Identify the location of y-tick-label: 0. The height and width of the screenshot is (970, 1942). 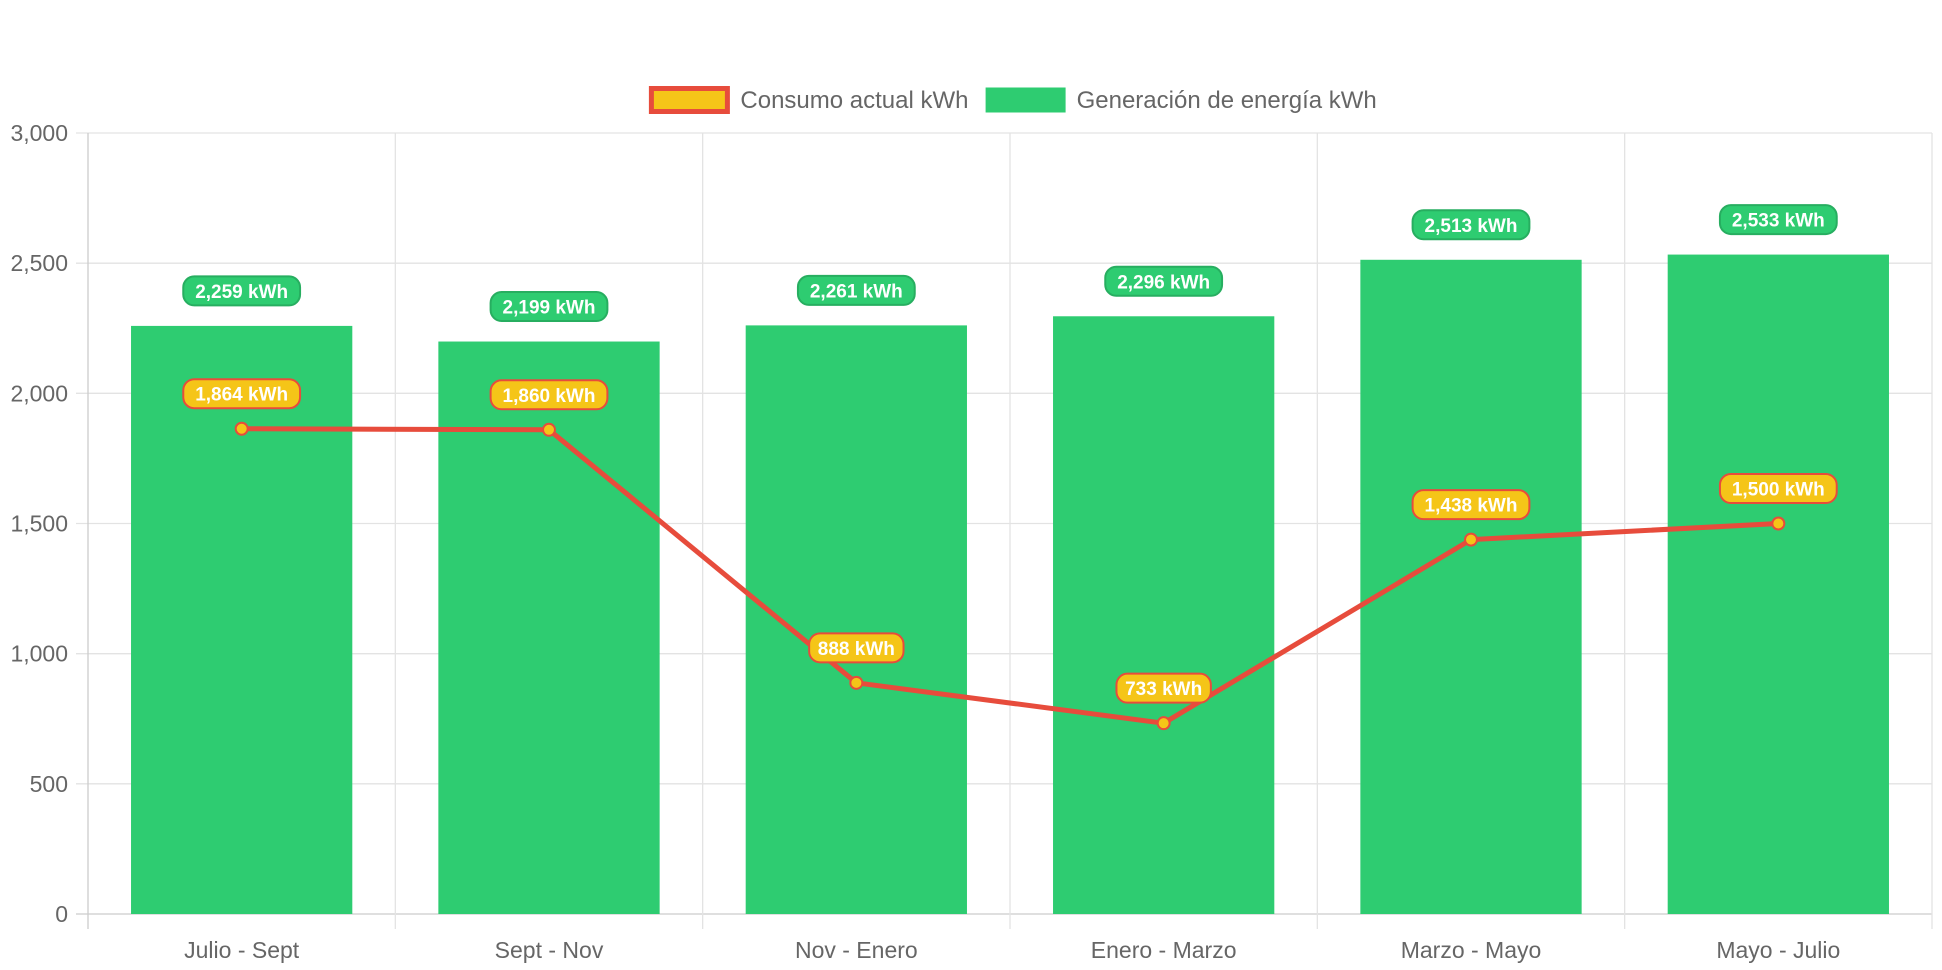
(61, 914).